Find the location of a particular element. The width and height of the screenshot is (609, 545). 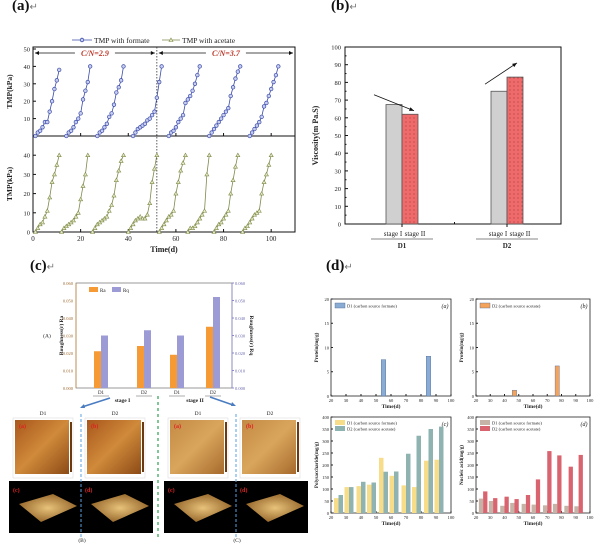

x-tick-label: 40 is located at coordinates (361, 400).